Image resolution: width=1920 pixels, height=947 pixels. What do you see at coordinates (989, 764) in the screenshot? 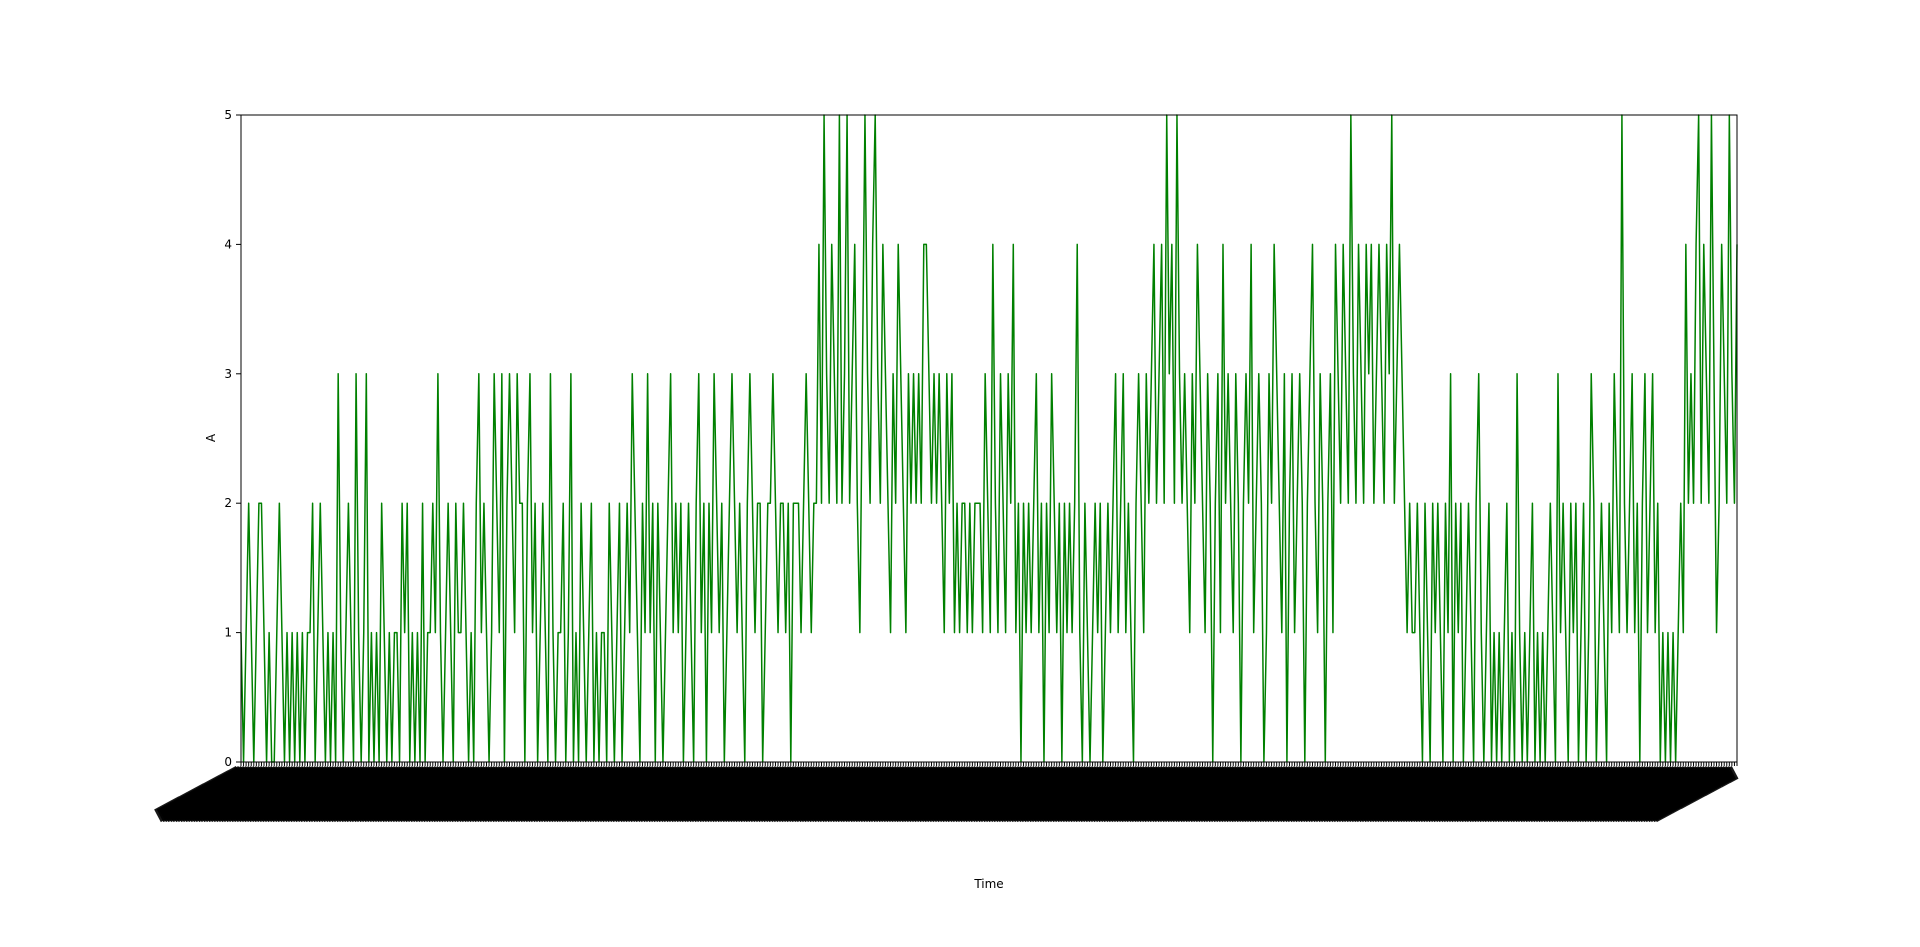
I see `x-axis-ticks` at bounding box center [989, 764].